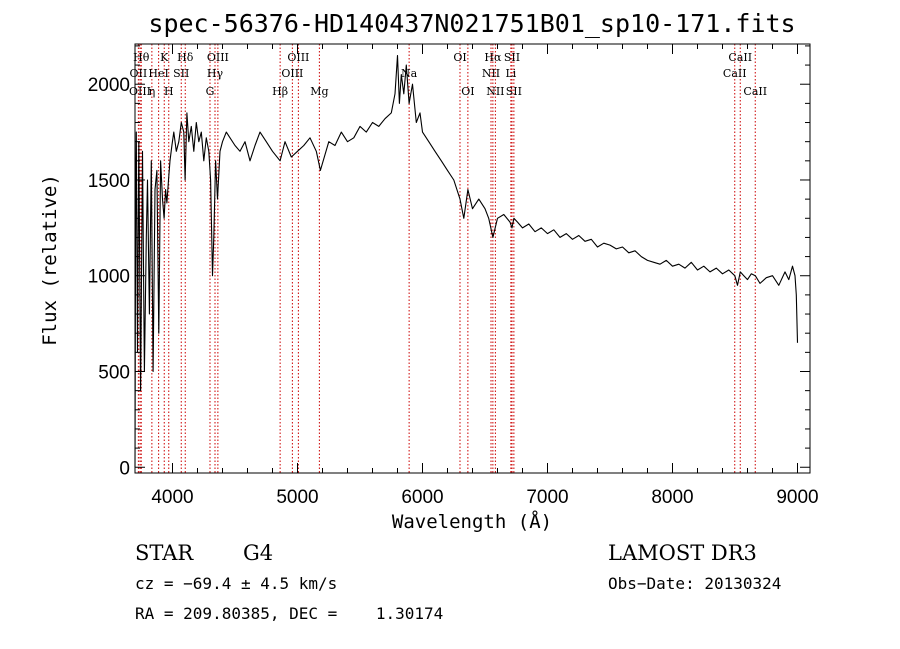  Describe the element at coordinates (215, 73) in the screenshot. I see `line-label: Hγ` at that location.